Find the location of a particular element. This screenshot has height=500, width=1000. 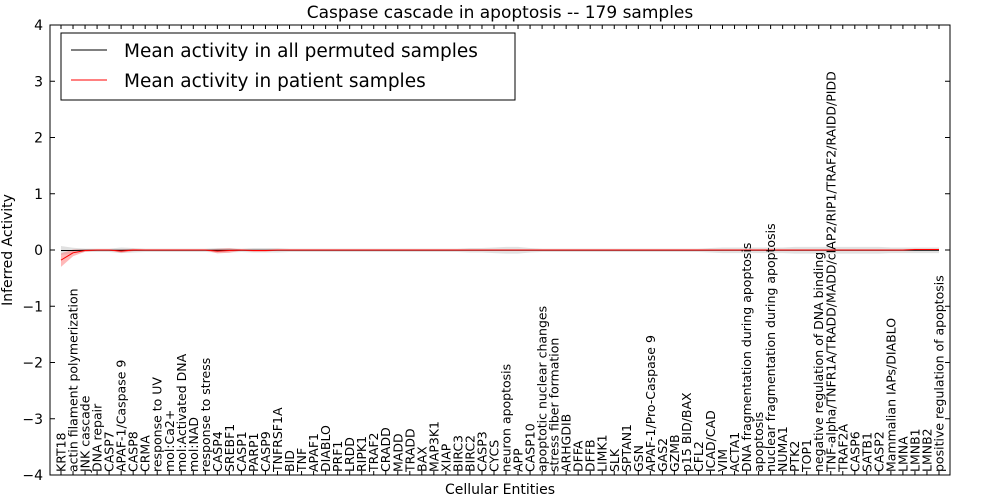

x-tick-label: Mammalian IAPs/DIABLO is located at coordinates (890, 395).